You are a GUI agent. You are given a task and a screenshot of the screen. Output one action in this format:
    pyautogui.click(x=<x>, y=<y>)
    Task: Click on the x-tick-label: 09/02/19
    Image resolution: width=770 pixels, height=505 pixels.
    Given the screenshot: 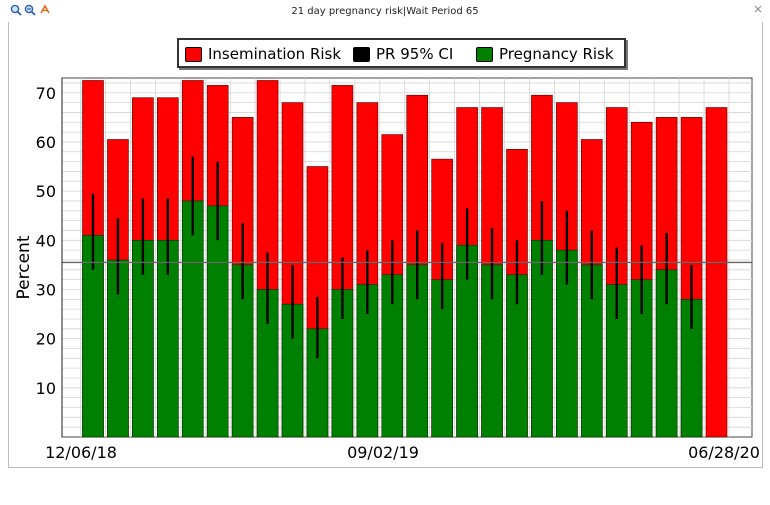 What is the action you would take?
    pyautogui.click(x=383, y=452)
    